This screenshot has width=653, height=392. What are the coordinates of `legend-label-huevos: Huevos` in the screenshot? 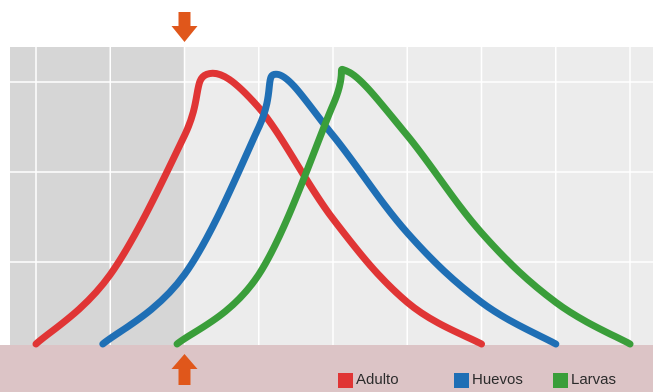 It's located at (497, 379).